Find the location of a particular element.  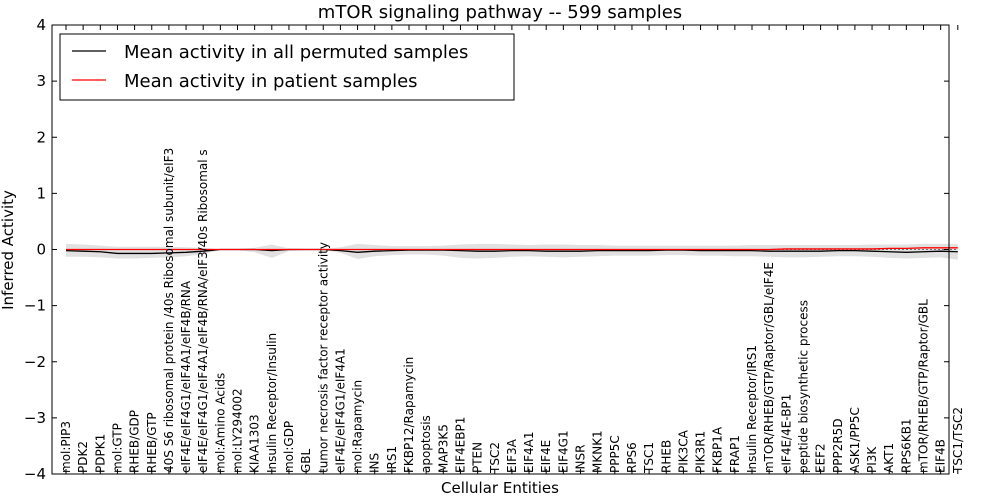

category-label: mol:GDP is located at coordinates (289, 447).